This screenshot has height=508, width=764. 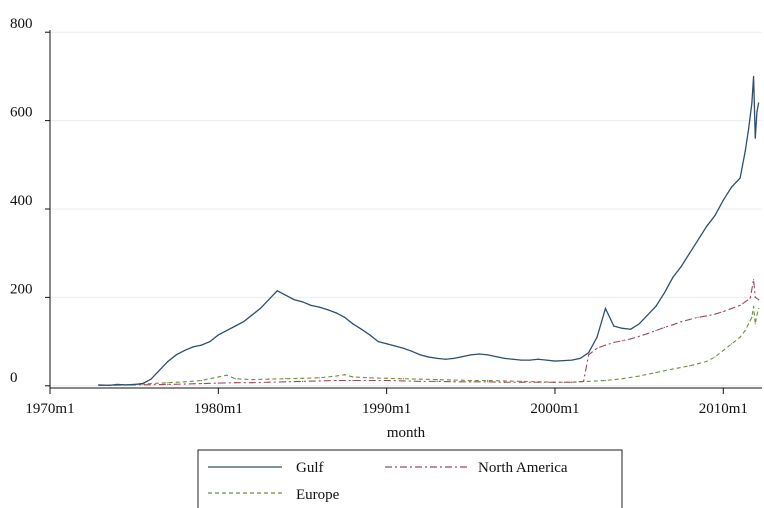 I want to click on legend-label-europe: Europe, so click(x=318, y=495).